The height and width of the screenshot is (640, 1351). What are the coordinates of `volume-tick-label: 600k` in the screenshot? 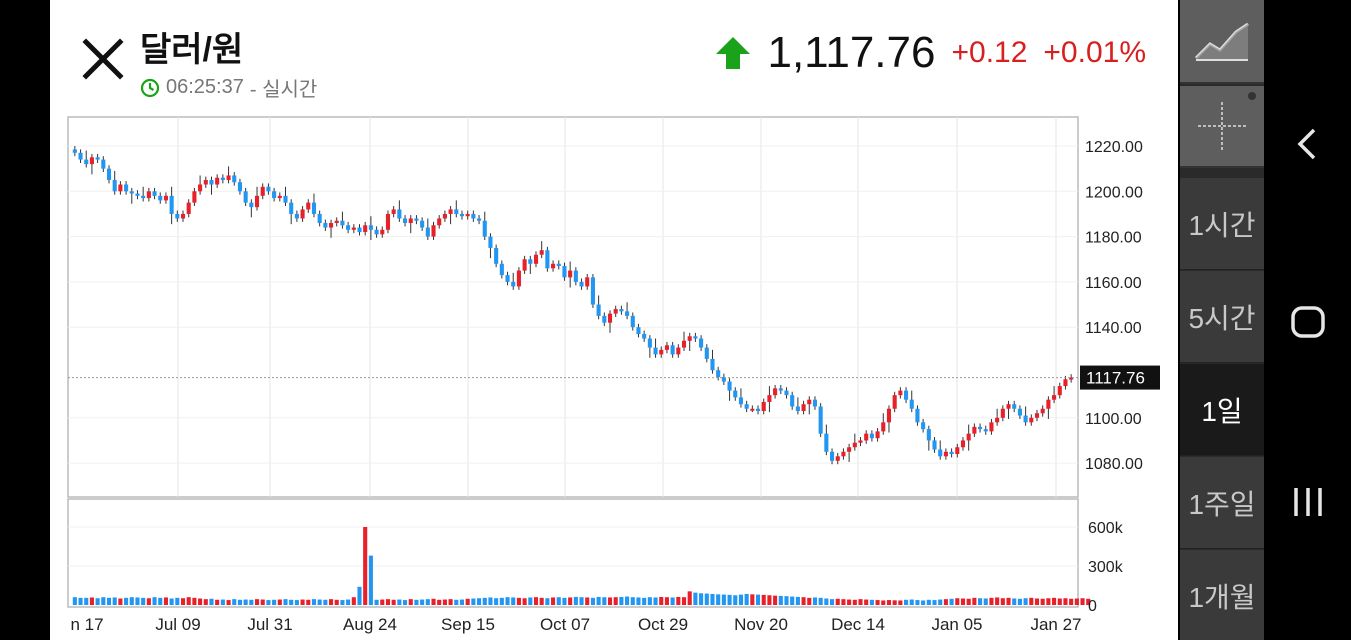 It's located at (1106, 528).